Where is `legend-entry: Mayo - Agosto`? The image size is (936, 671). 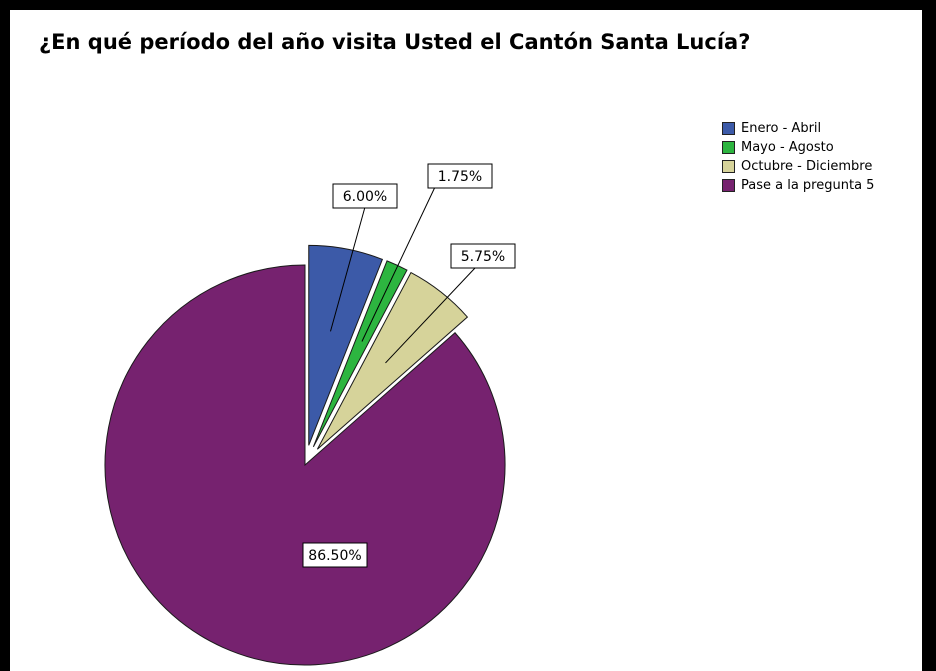
legend-entry: Mayo - Agosto is located at coordinates (798, 147).